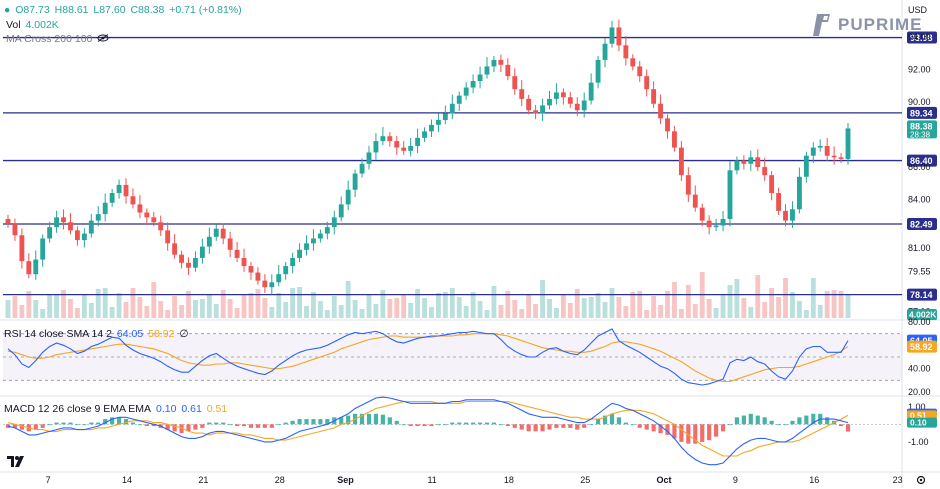 The width and height of the screenshot is (940, 489). Describe the element at coordinates (919, 102) in the screenshot. I see `price-axis-tick: 90.00` at that location.